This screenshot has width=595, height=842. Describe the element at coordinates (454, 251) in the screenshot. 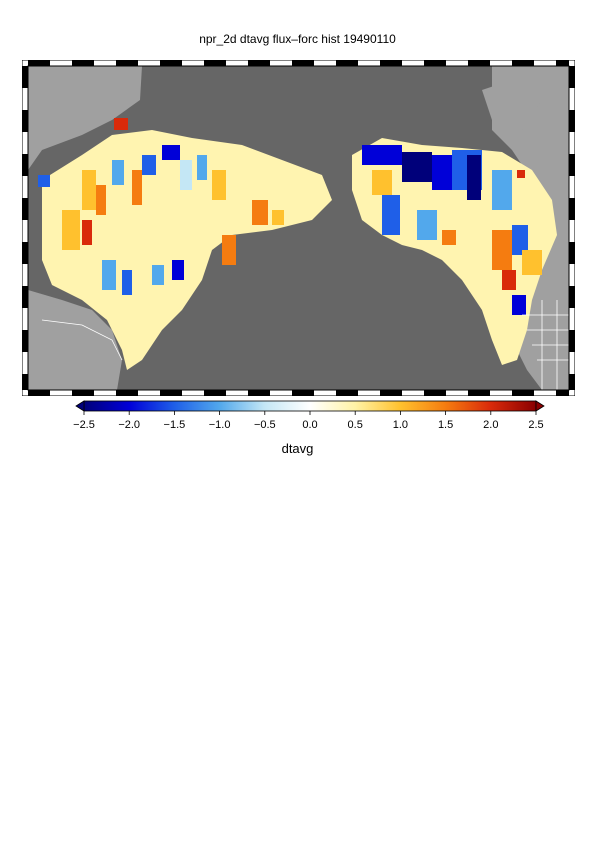

I see `north-america-data-field` at that location.